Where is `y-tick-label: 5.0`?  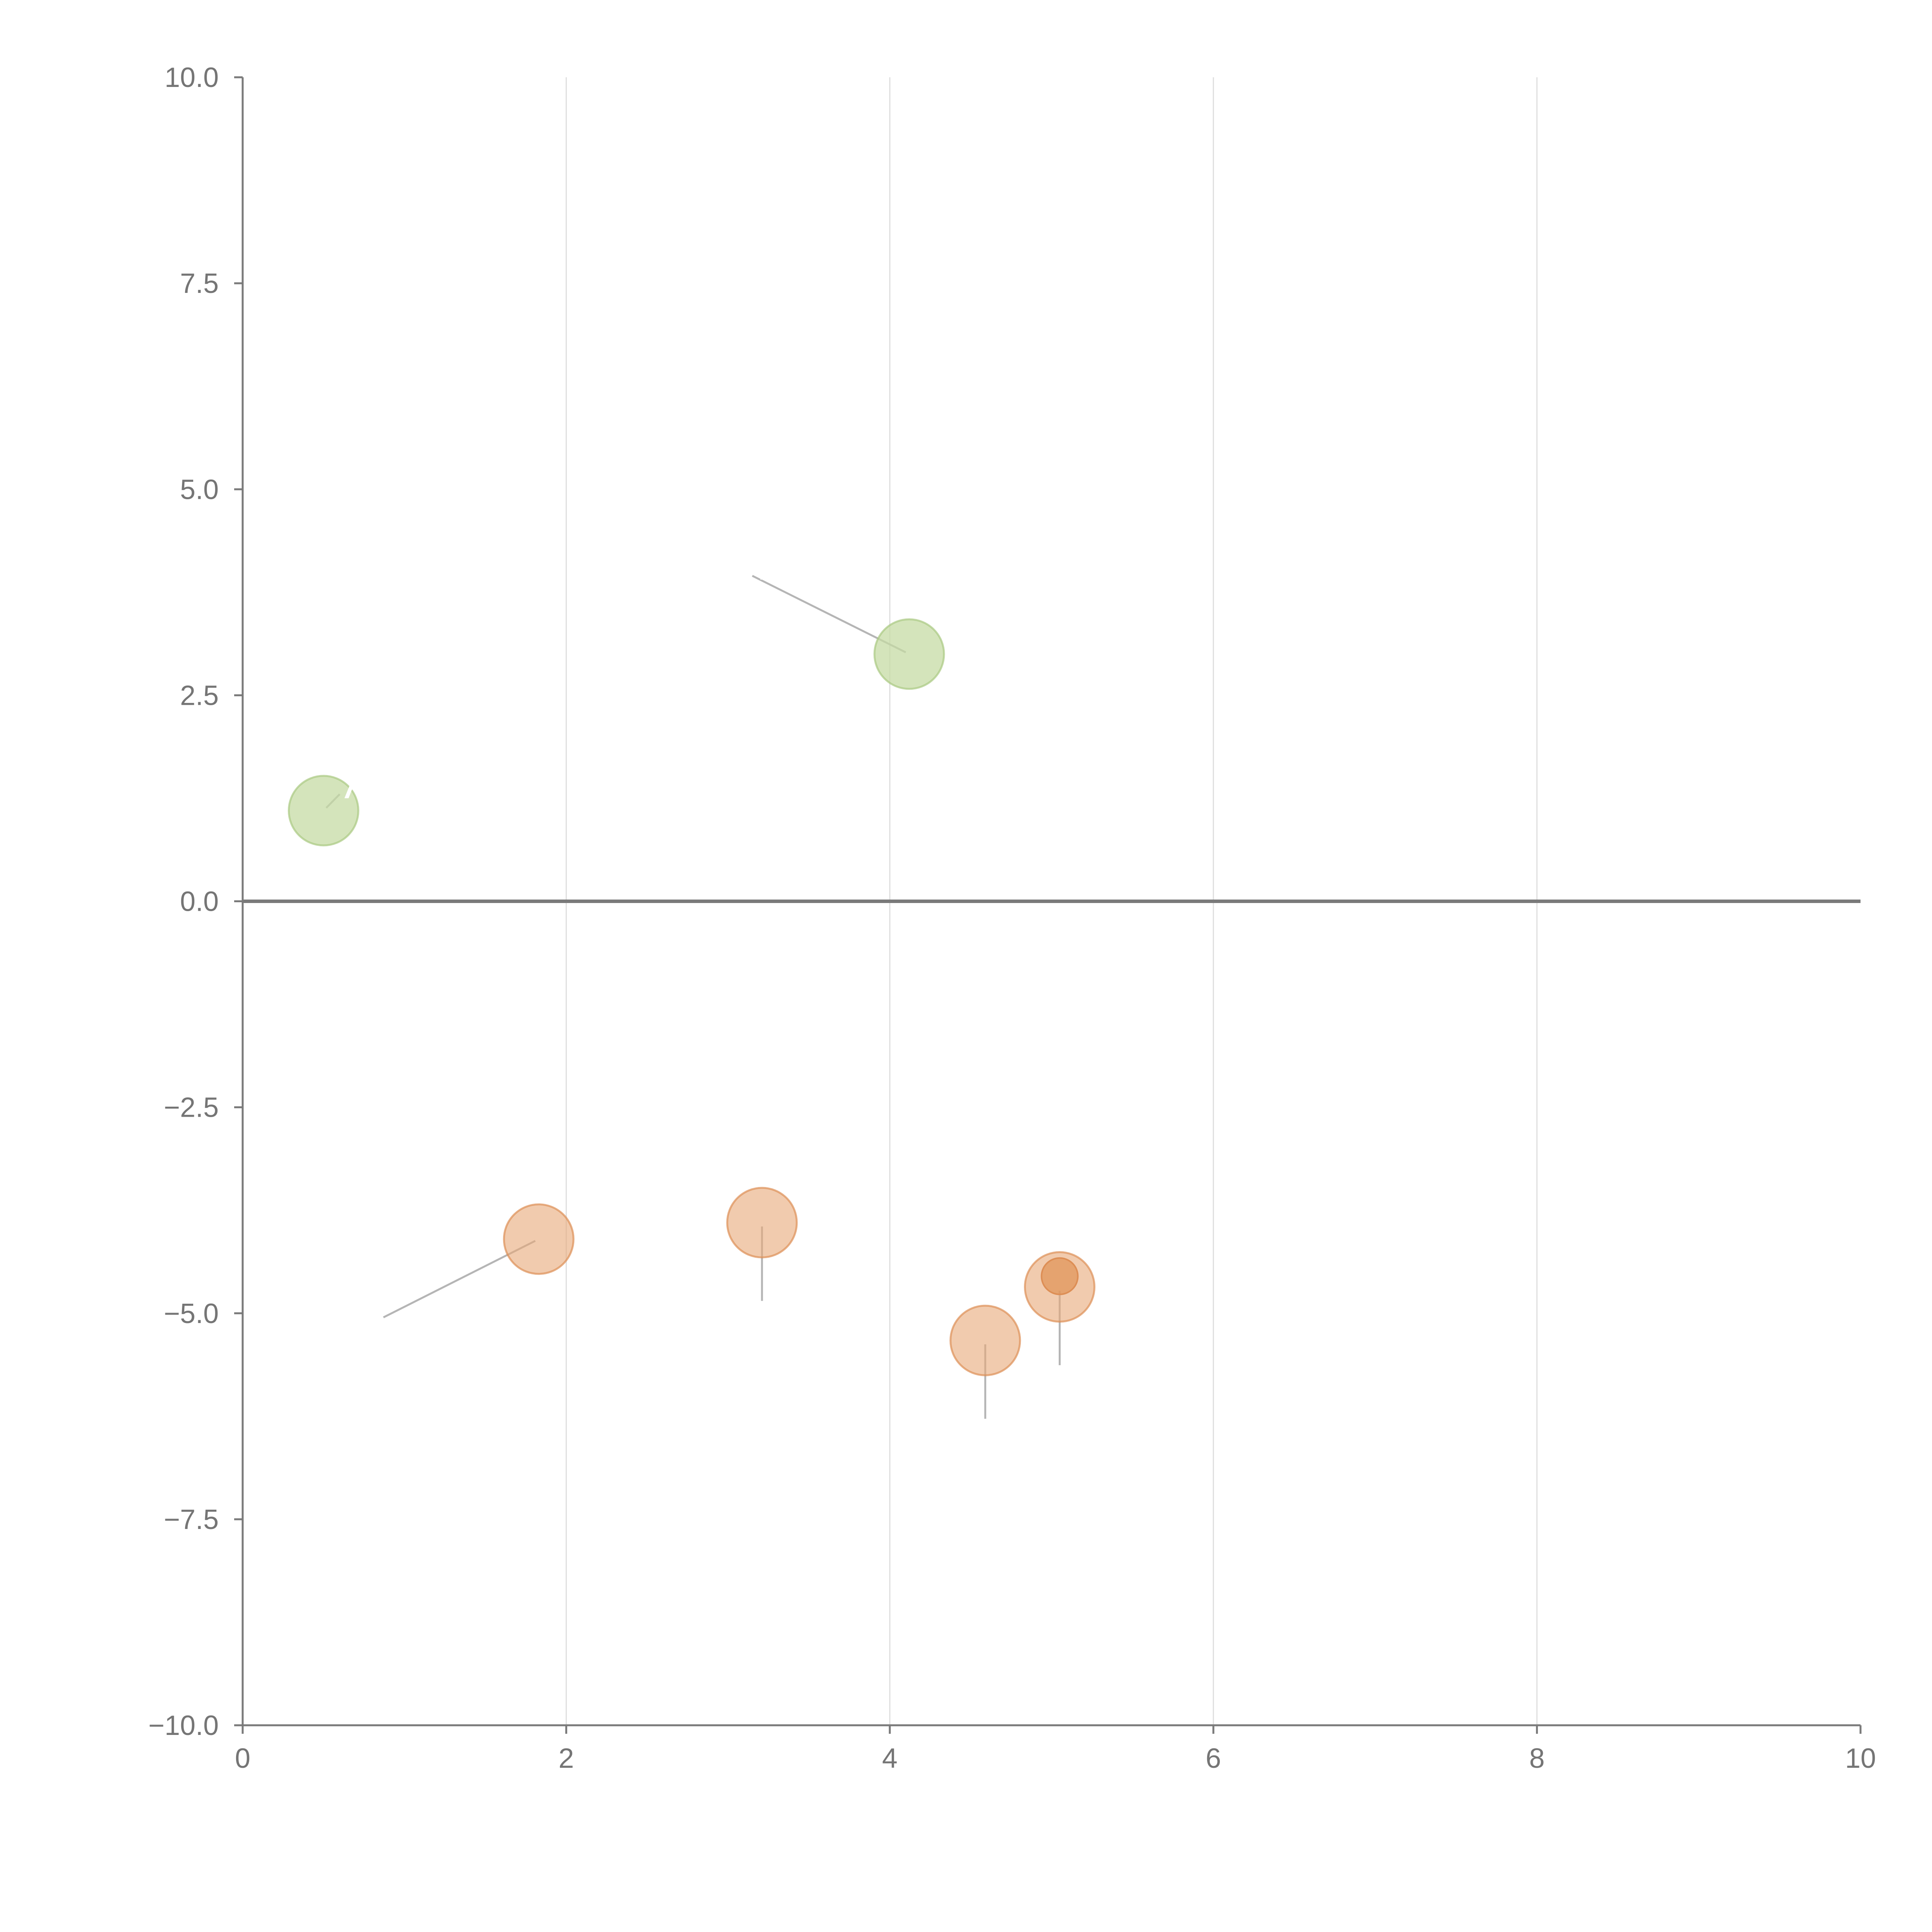 y-tick-label: 5.0 is located at coordinates (200, 489).